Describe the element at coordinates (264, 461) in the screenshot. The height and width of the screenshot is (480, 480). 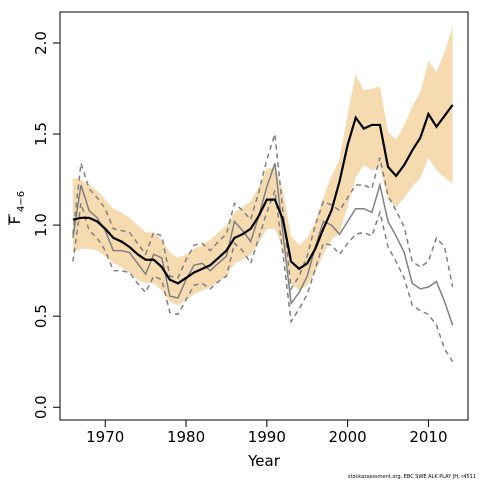
I see `x-axis-label: Year` at that location.